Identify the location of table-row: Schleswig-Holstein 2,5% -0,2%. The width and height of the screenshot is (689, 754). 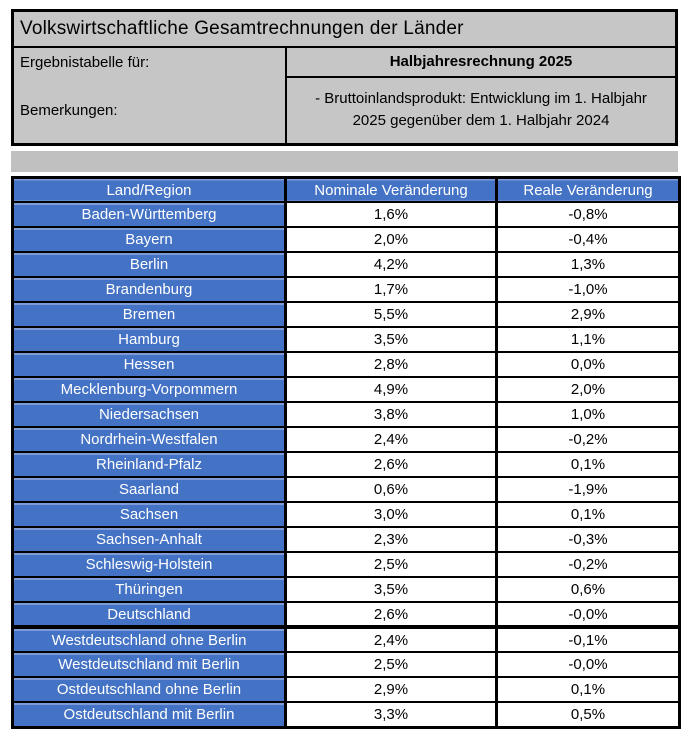
(346, 565).